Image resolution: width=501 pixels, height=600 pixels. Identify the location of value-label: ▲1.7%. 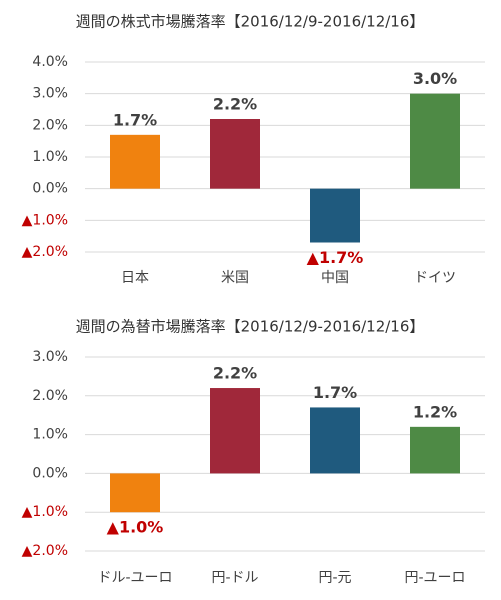
(335, 257).